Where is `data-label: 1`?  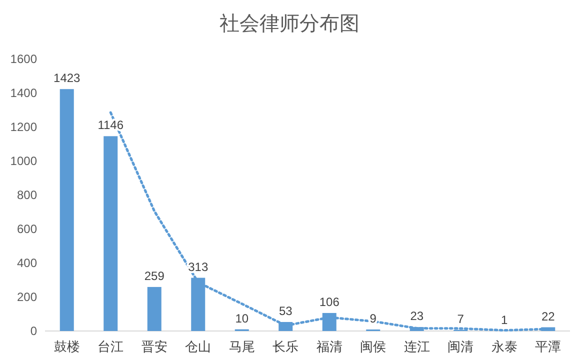 data-label: 1 is located at coordinates (504, 319).